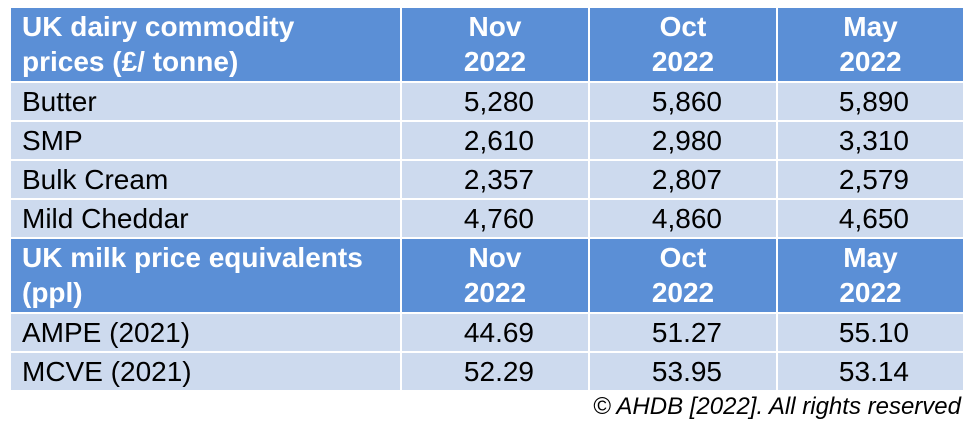 The width and height of the screenshot is (970, 431). Describe the element at coordinates (158, 26) in the screenshot. I see `commodity-header-line1: UK dairy commodity` at that location.